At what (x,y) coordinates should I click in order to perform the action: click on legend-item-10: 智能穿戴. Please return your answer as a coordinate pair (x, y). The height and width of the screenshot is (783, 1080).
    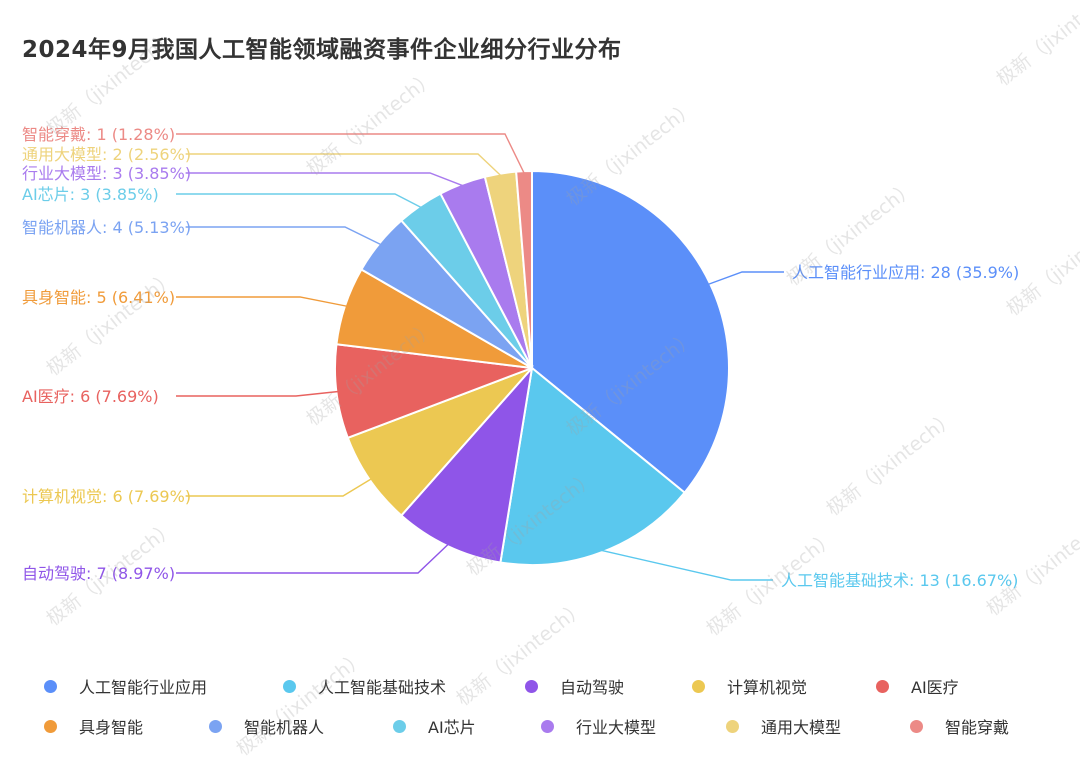
    Looking at the image, I should click on (959, 726).